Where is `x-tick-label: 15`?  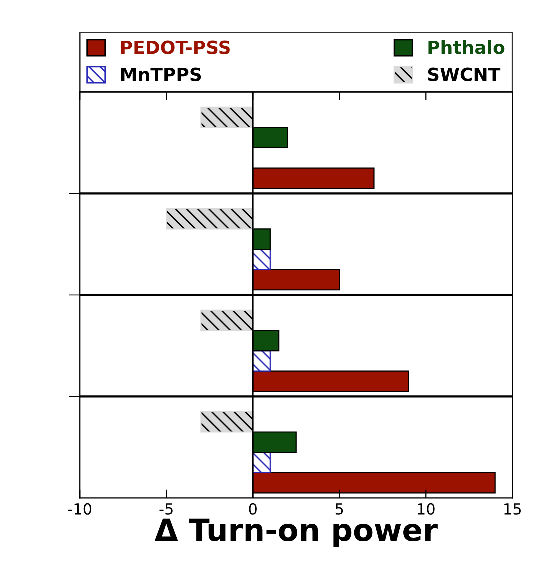 x-tick-label: 15 is located at coordinates (513, 509).